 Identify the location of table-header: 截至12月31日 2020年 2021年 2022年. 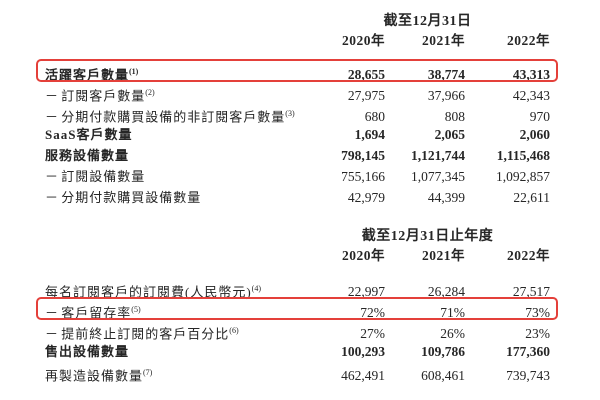
(297, 31).